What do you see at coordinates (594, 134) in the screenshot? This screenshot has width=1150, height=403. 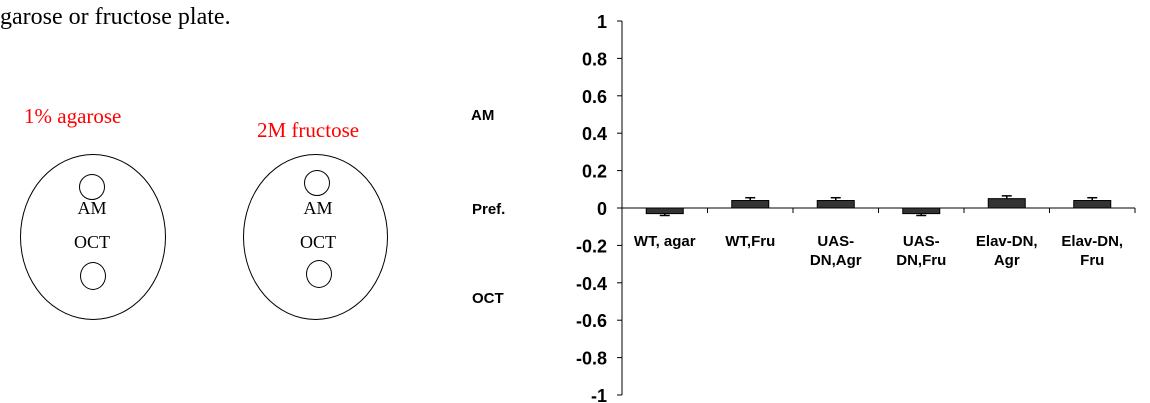 I see `y-tick-label: 0.4` at bounding box center [594, 134].